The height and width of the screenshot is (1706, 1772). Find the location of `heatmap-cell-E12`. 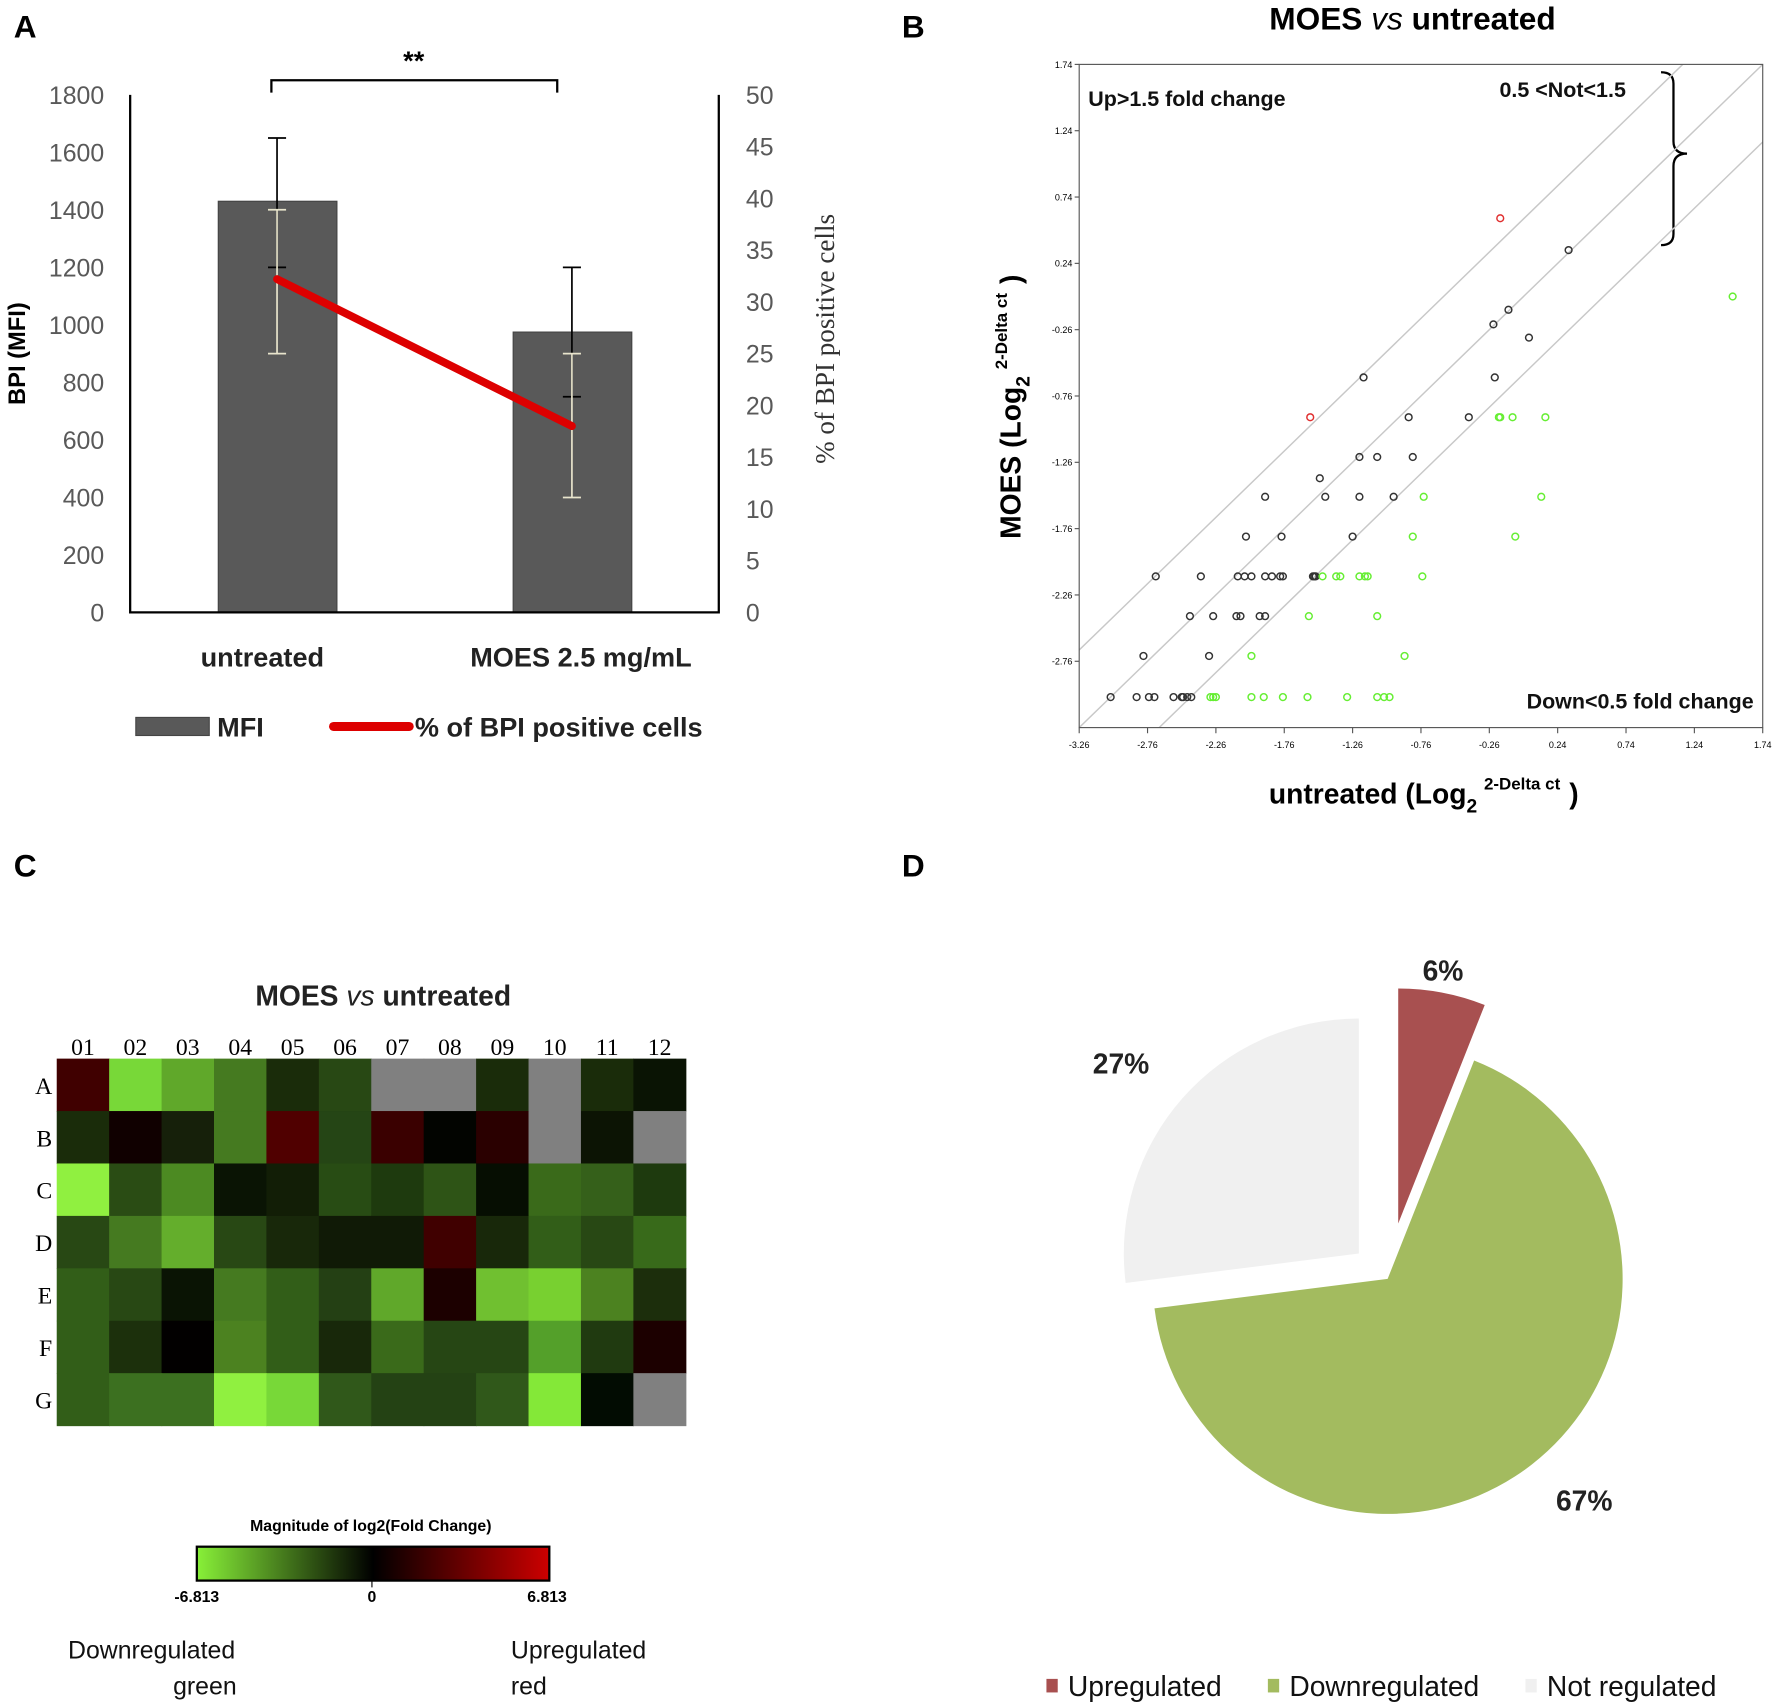

heatmap-cell-E12 is located at coordinates (660, 1295).